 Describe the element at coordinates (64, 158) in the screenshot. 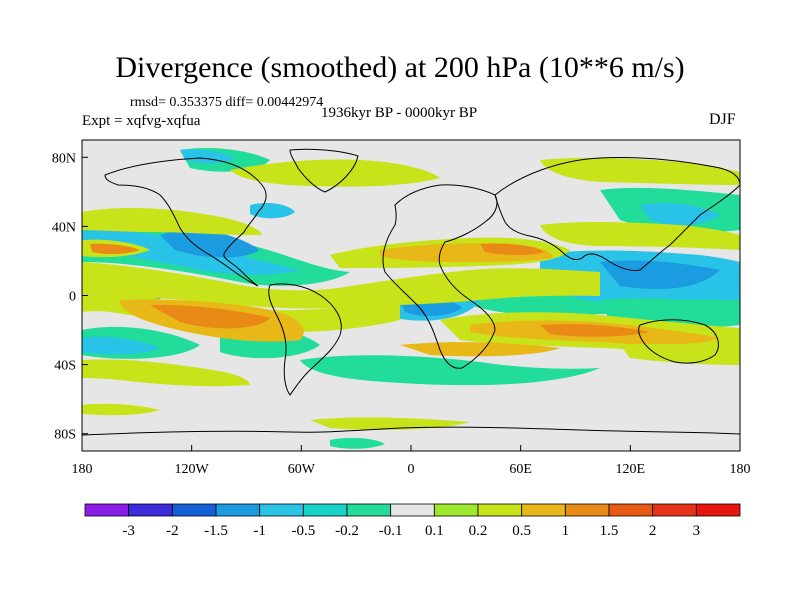

I see `lat-tick-label: 80N` at that location.